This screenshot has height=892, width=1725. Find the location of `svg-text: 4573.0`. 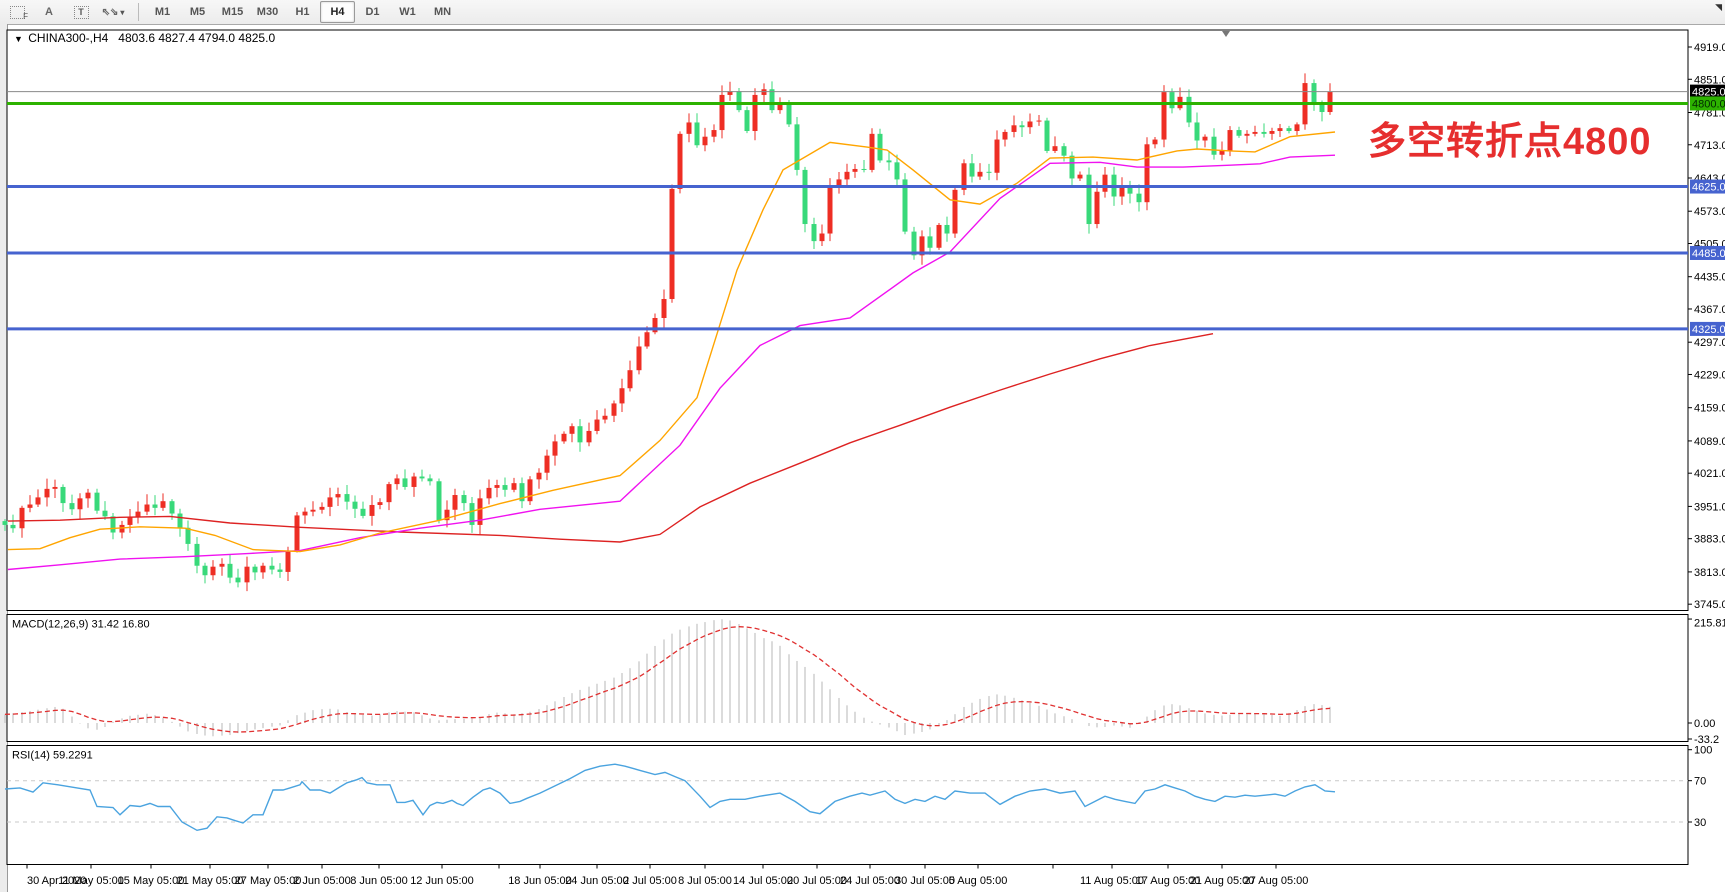

svg-text: 4573.0 is located at coordinates (1709, 212).